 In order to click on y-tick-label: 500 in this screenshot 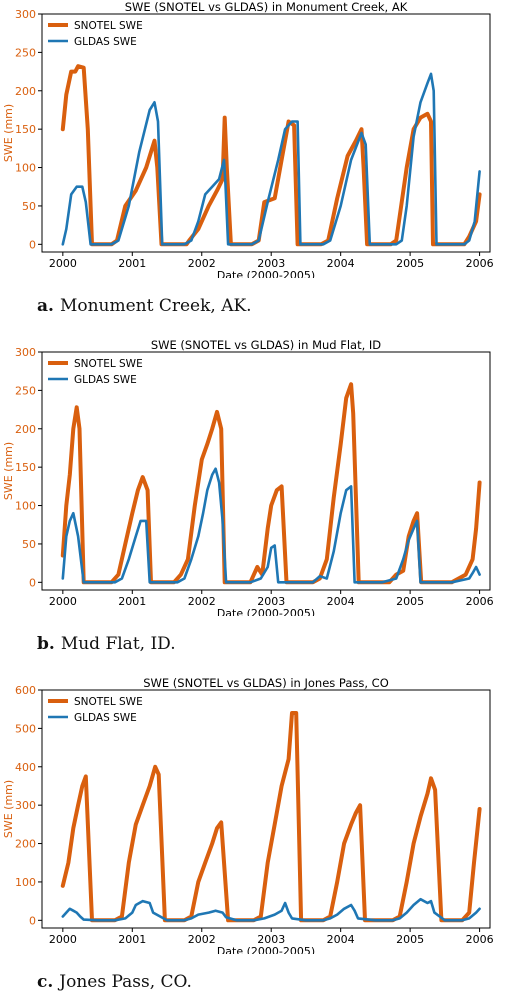, I will do `click(25, 728)`.